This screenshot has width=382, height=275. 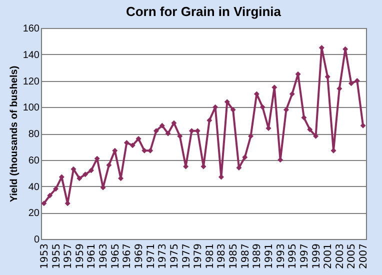 I want to click on y-tick-label: 20, so click(x=34, y=214).